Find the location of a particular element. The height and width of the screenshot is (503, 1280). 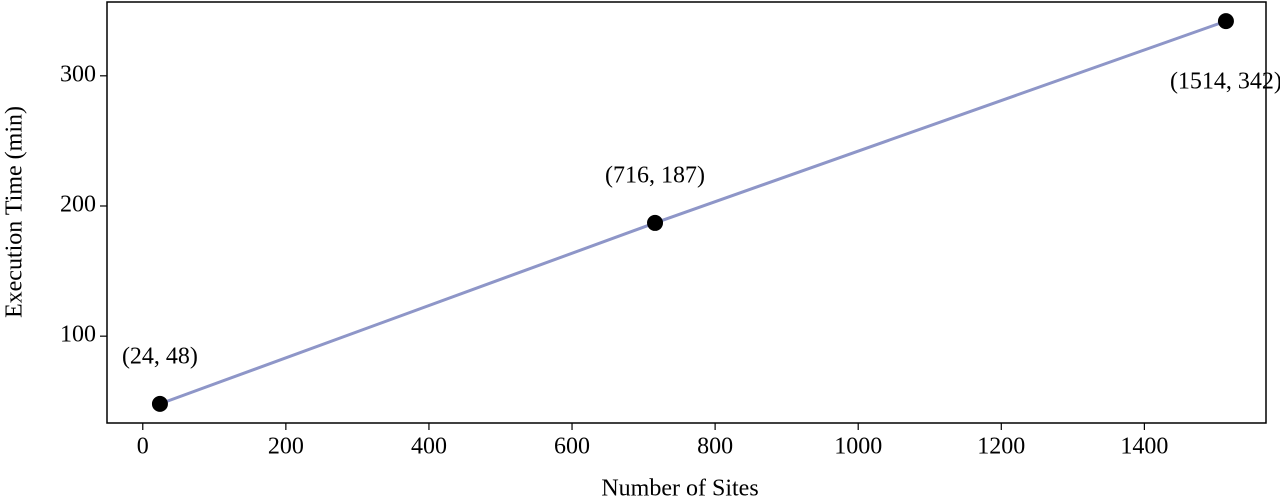

y-tick-label: 100 is located at coordinates (78, 335).